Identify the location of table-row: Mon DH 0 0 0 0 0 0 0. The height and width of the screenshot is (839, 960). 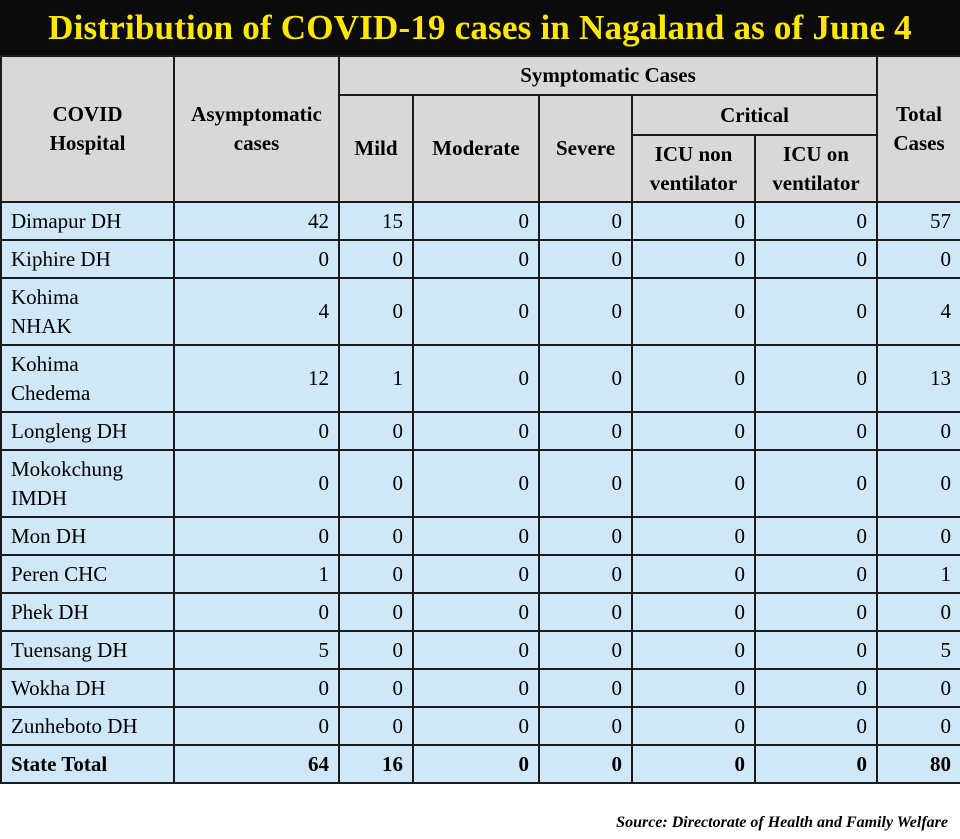
(480, 536).